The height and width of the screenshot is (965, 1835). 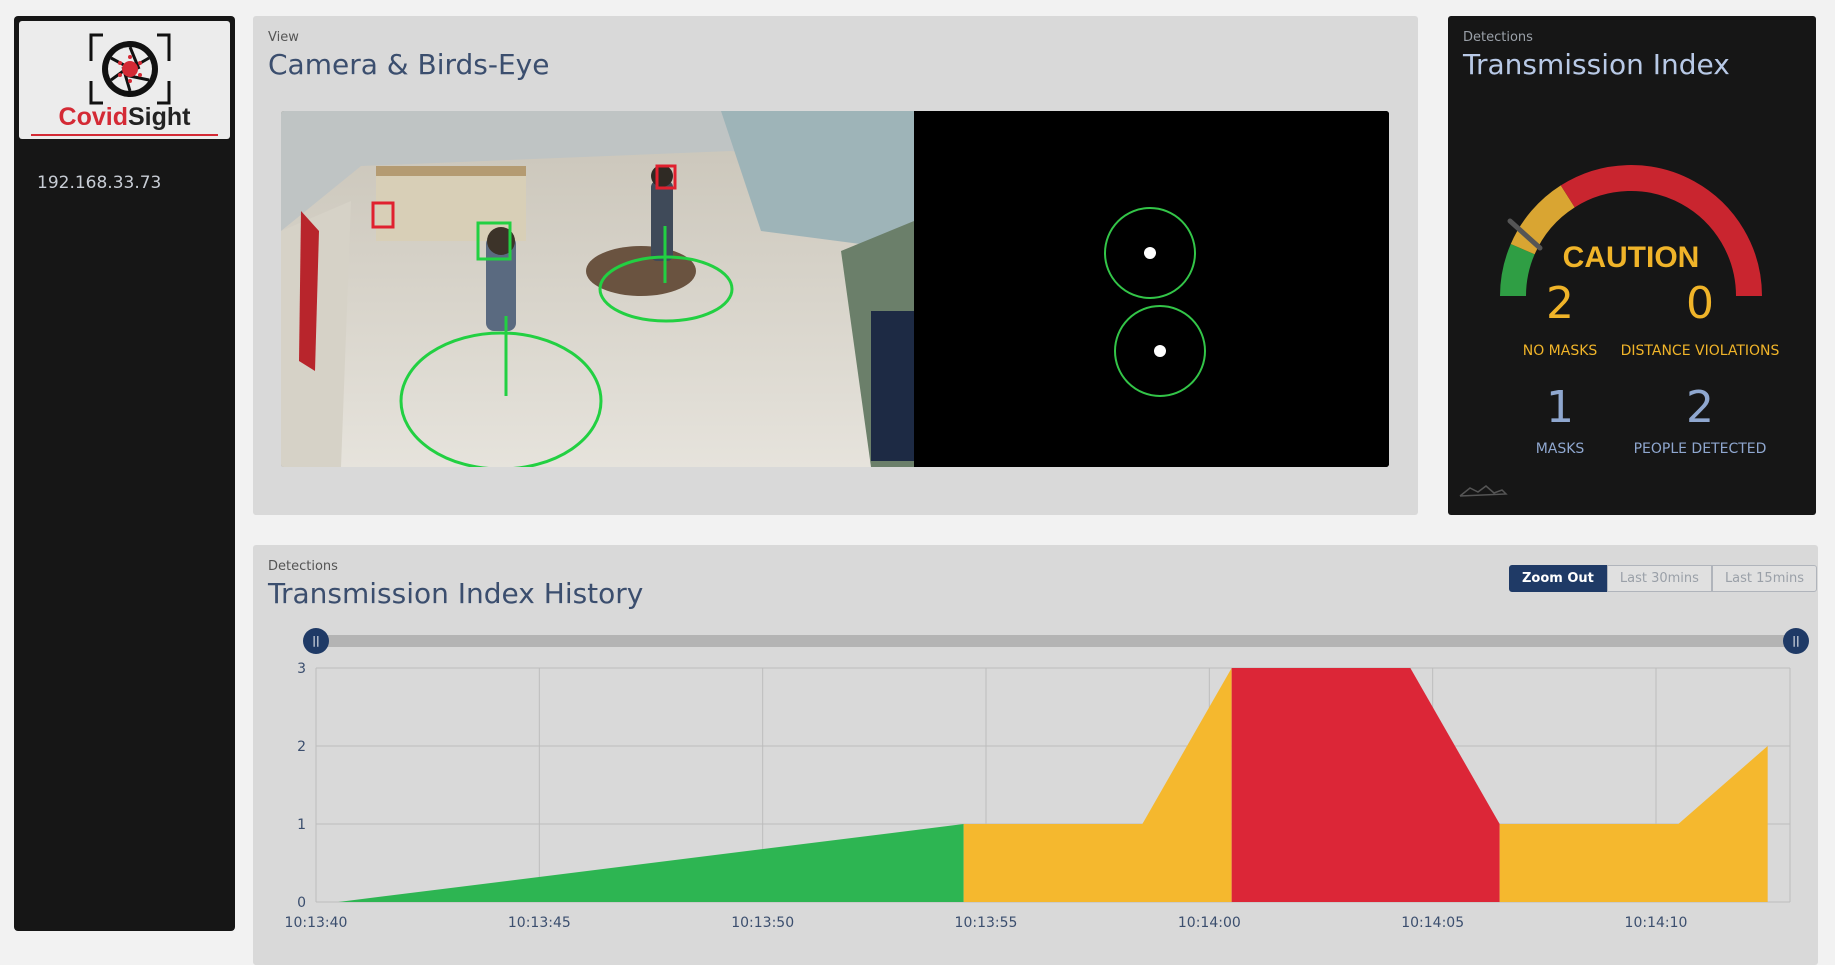 What do you see at coordinates (456, 593) in the screenshot?
I see `history-panel-title: Transmission Index History` at bounding box center [456, 593].